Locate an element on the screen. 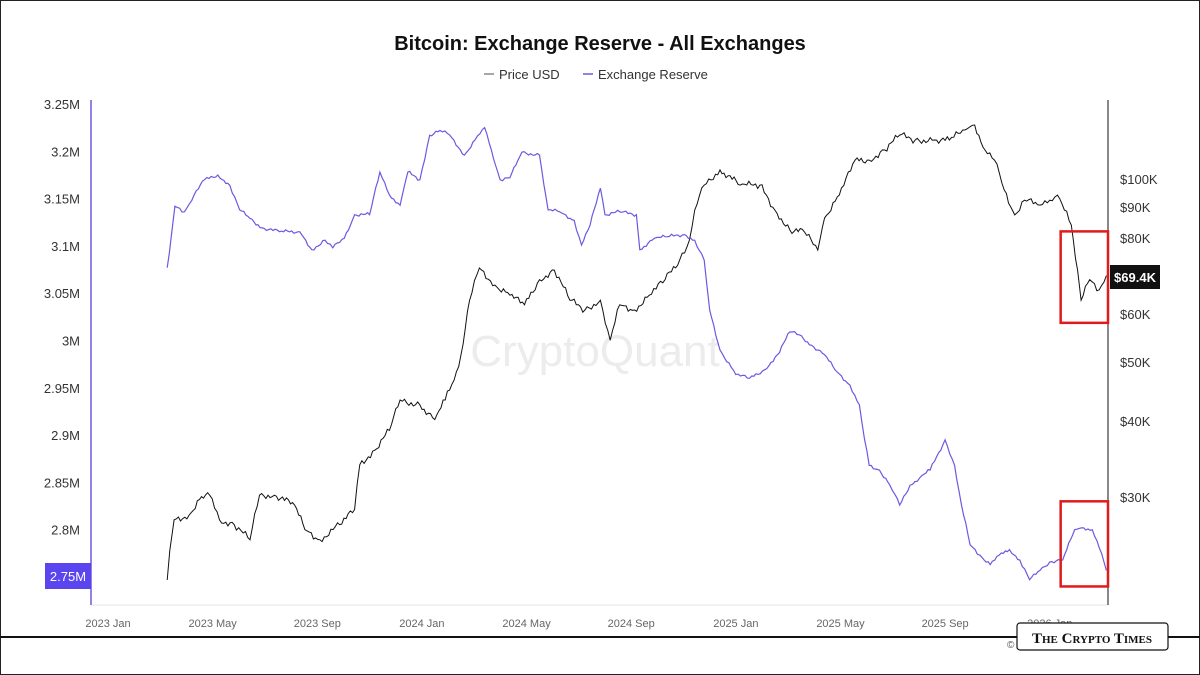 The image size is (1200, 675). x-tick-label: 2024 May is located at coordinates (526, 624).